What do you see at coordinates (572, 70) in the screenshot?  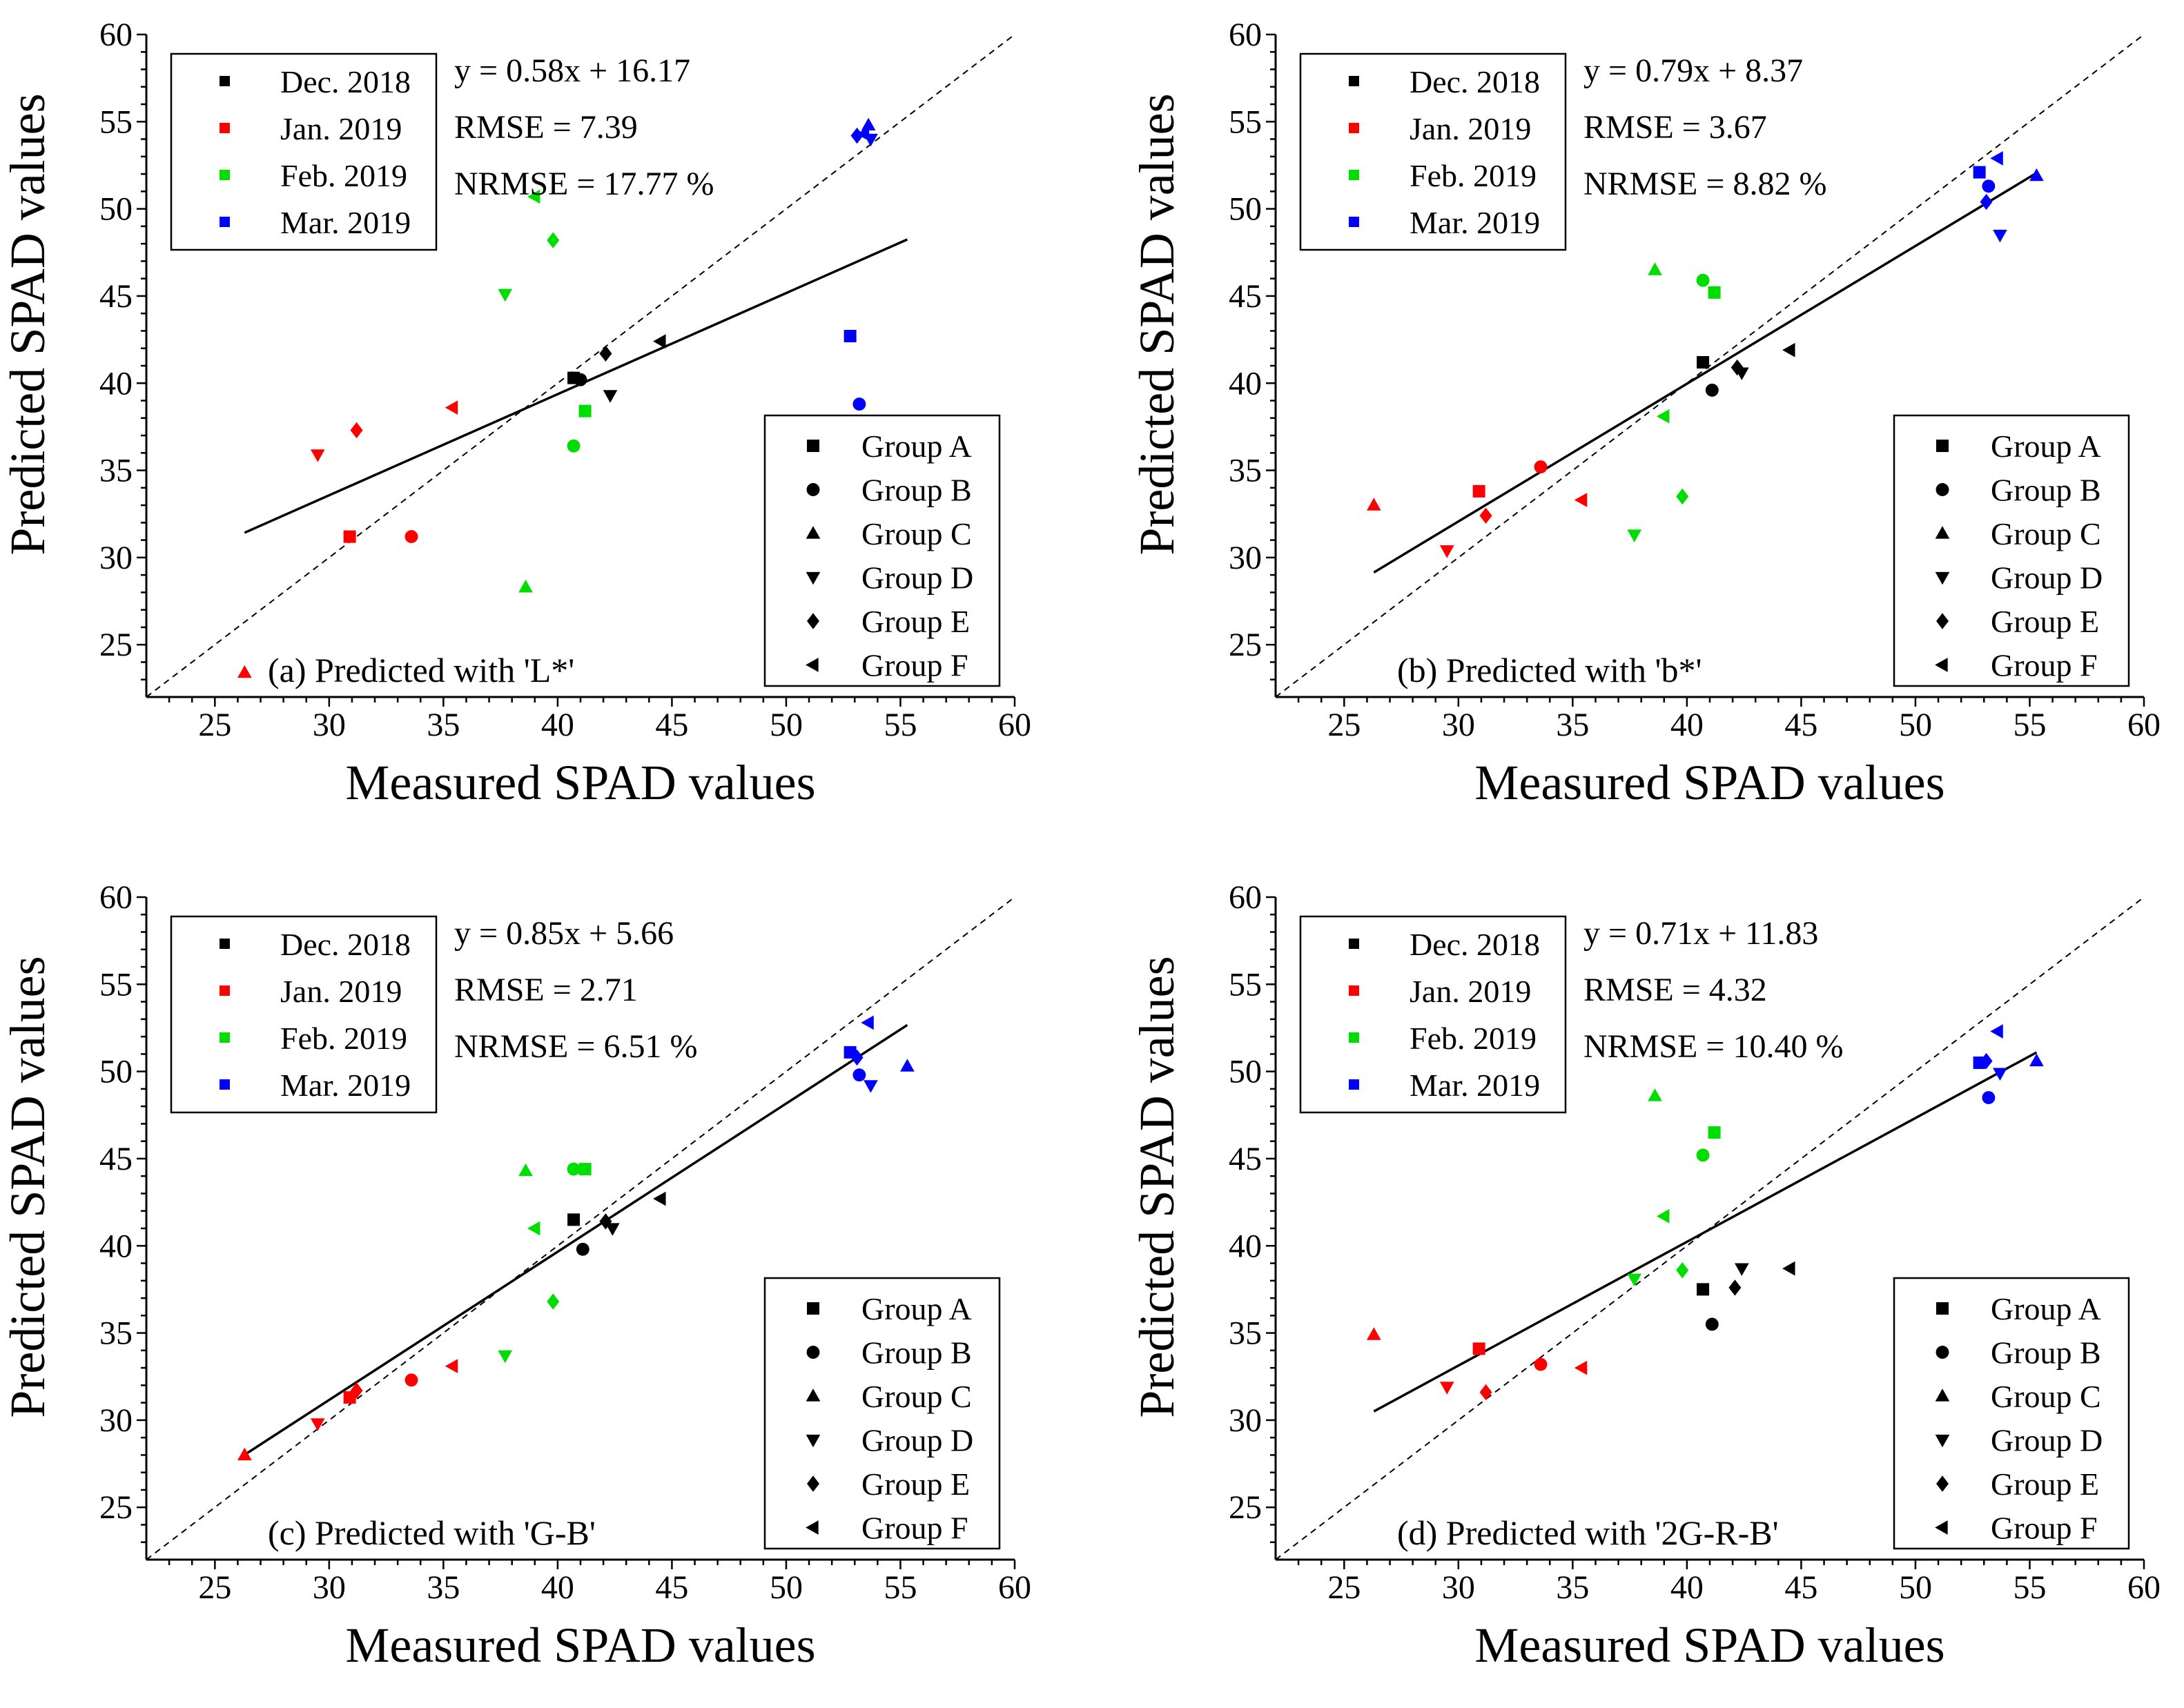 I see `regression-equation: y = 0.58x + 16.17` at bounding box center [572, 70].